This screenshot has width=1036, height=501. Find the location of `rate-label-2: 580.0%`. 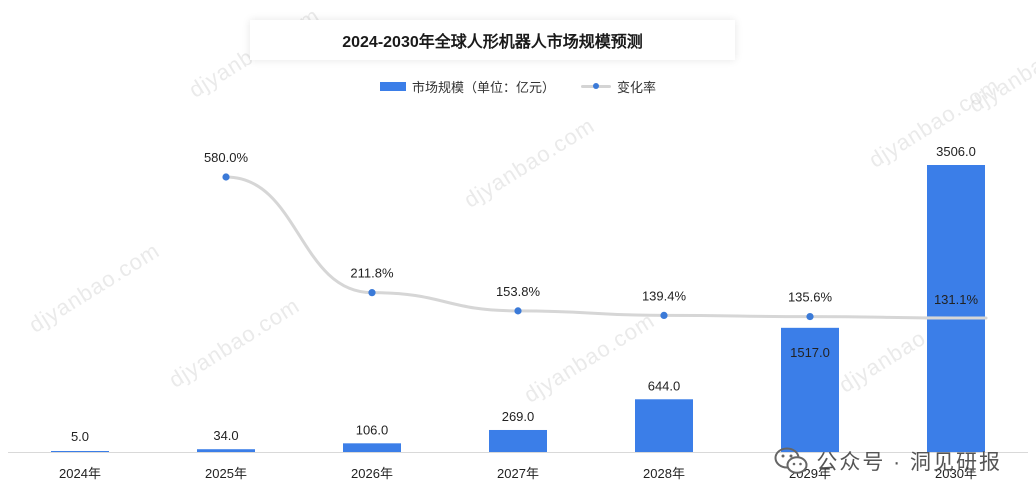

rate-label-2: 580.0% is located at coordinates (226, 157).